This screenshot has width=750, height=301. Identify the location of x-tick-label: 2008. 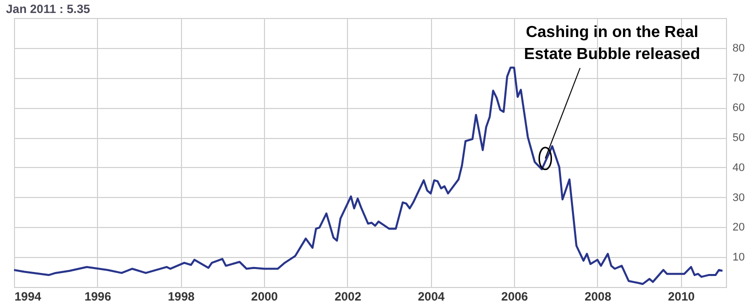
(598, 295).